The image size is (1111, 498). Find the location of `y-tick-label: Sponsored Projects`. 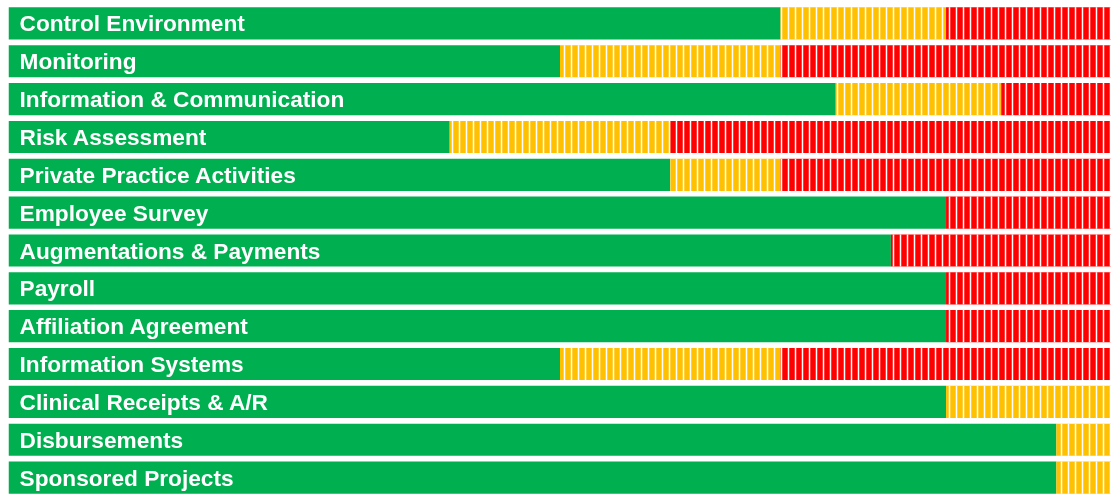

y-tick-label: Sponsored Projects is located at coordinates (126, 477).